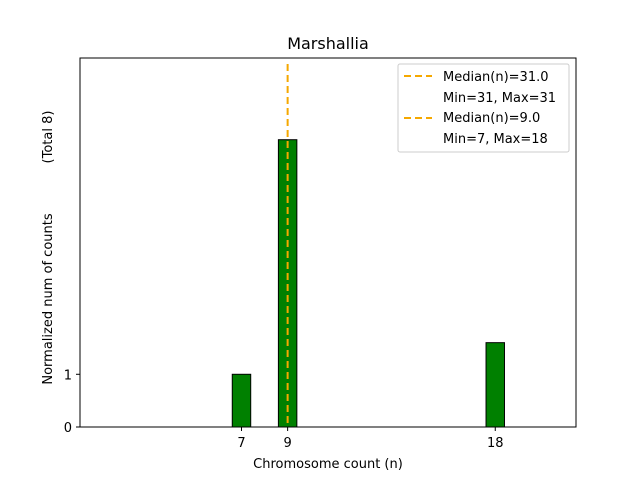  What do you see at coordinates (499, 98) in the screenshot?
I see `legend-sub-1: Min=31, Max=31` at bounding box center [499, 98].